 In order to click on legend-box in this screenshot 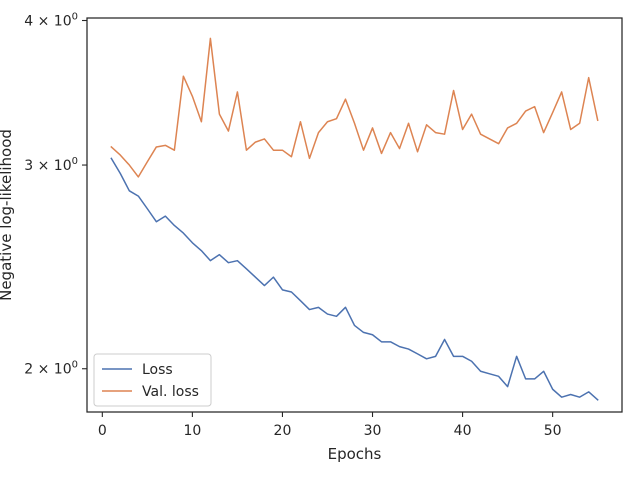, I will do `click(152, 380)`.